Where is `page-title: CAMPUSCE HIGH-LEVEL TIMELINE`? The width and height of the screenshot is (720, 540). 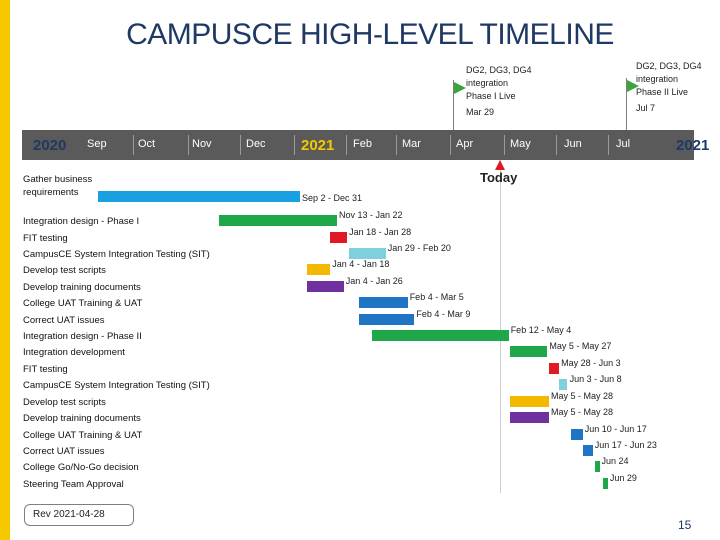 page-title: CAMPUSCE HIGH-LEVEL TIMELINE is located at coordinates (370, 34).